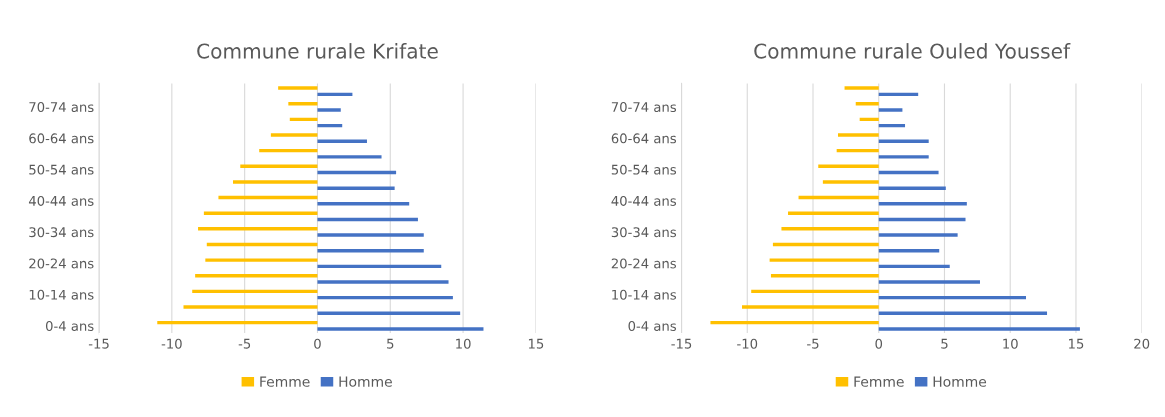 The width and height of the screenshot is (1165, 417). I want to click on chart-title: Commune rurale Ouled Youssef, so click(912, 51).